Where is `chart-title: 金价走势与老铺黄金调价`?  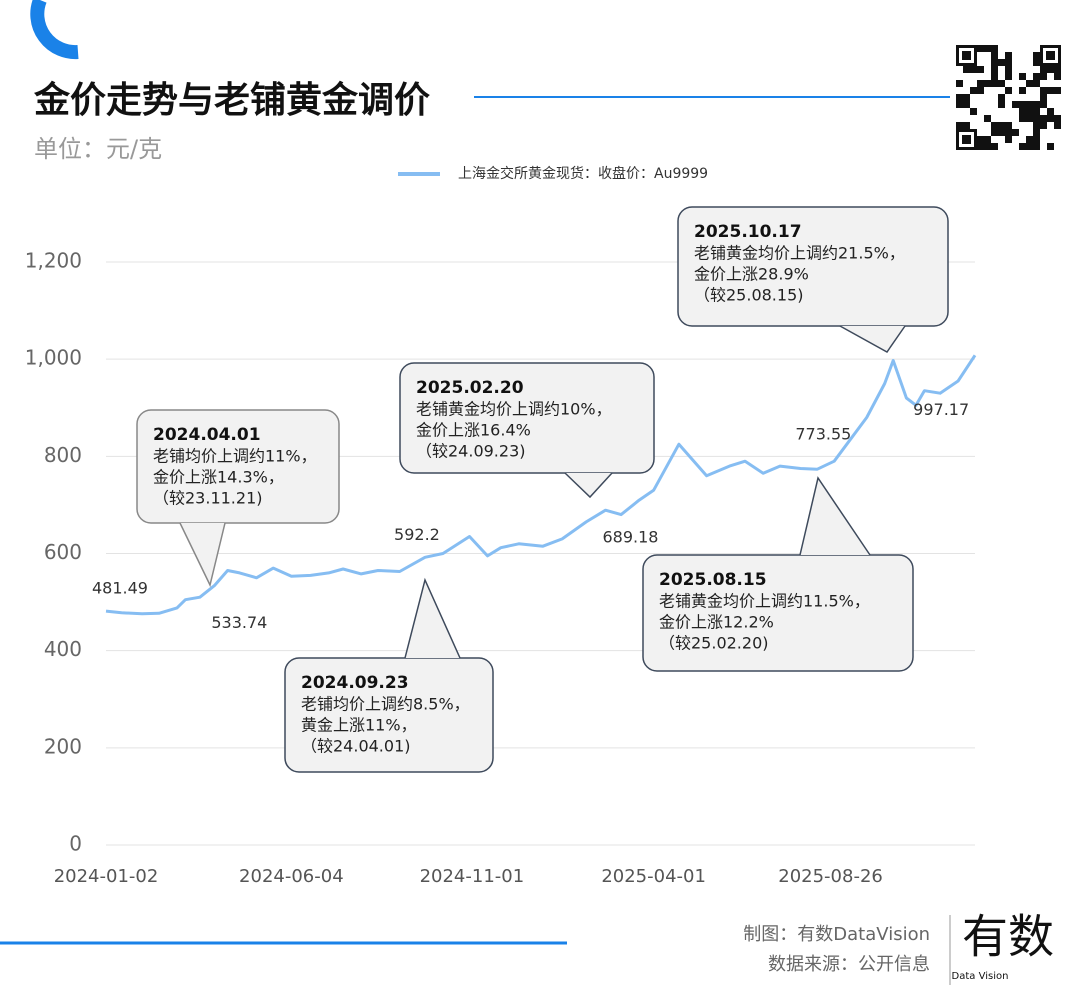
chart-title: 金价走势与老铺黄金调价 is located at coordinates (231, 100).